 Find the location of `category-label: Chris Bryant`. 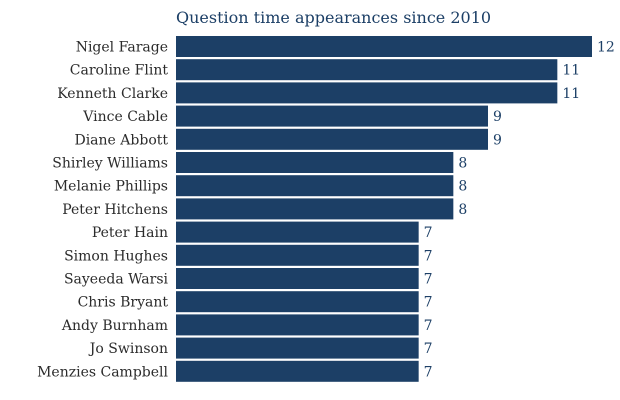

category-label: Chris Bryant is located at coordinates (123, 303).